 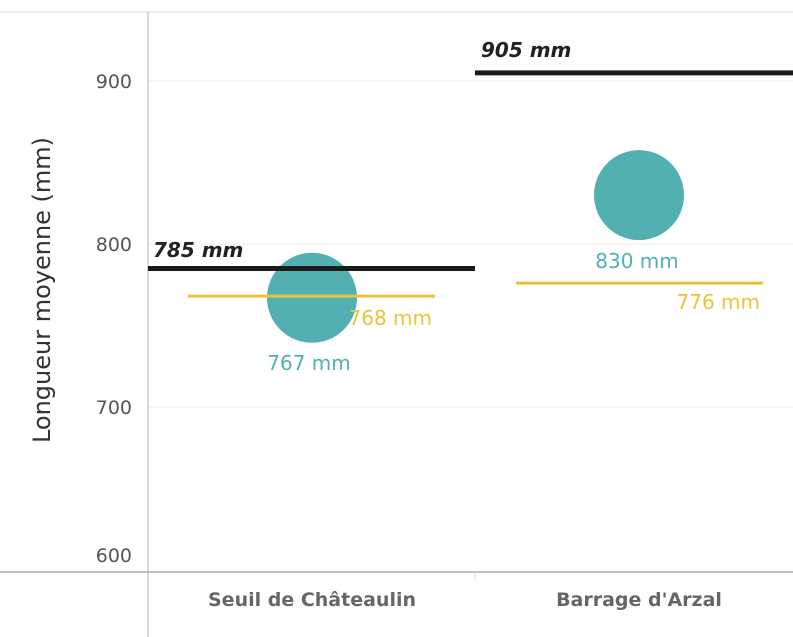 What do you see at coordinates (114, 82) in the screenshot?
I see `y-tick-label-900: 900` at bounding box center [114, 82].